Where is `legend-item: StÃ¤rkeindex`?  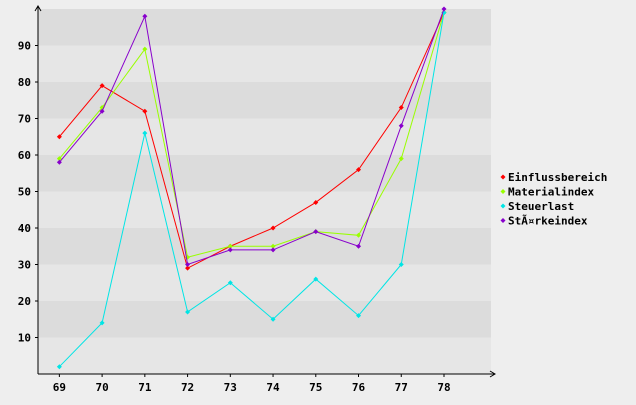 legend-item: StÃ¤rkeindex is located at coordinates (544, 221).